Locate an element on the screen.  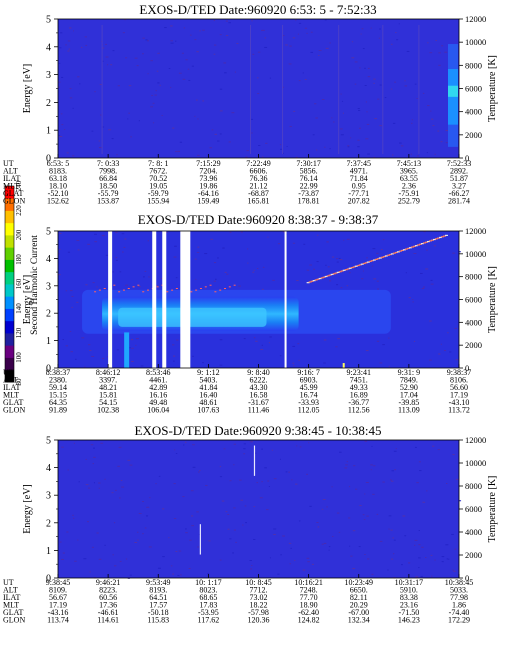
ephem-cell: 20.29 is located at coordinates (359, 605).